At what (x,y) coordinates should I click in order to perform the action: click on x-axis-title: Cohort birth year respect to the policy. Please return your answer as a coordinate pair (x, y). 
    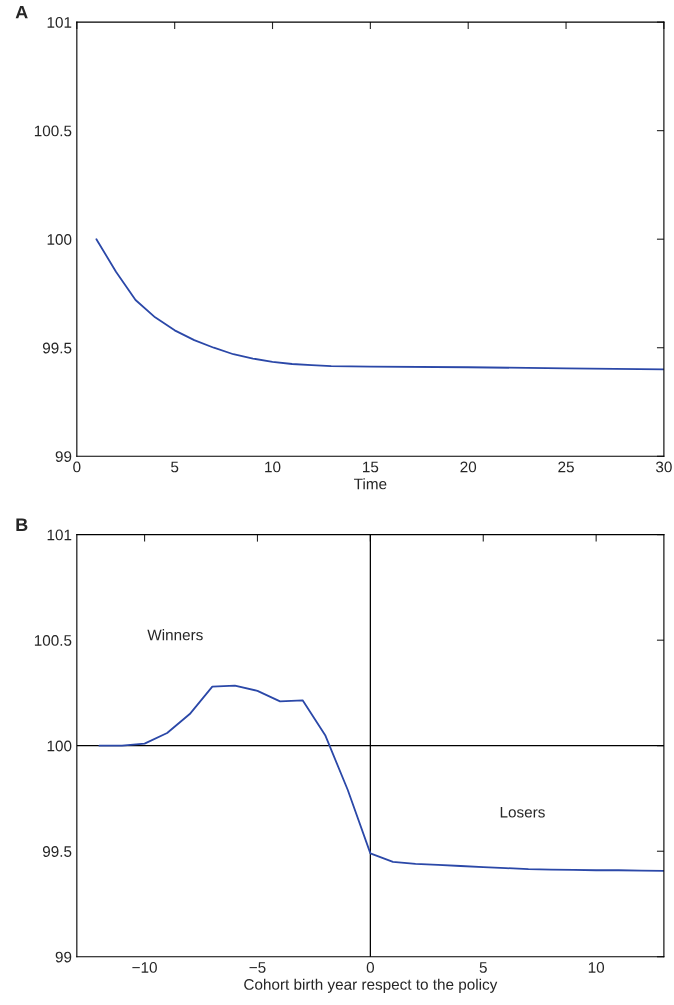
    Looking at the image, I should click on (371, 985).